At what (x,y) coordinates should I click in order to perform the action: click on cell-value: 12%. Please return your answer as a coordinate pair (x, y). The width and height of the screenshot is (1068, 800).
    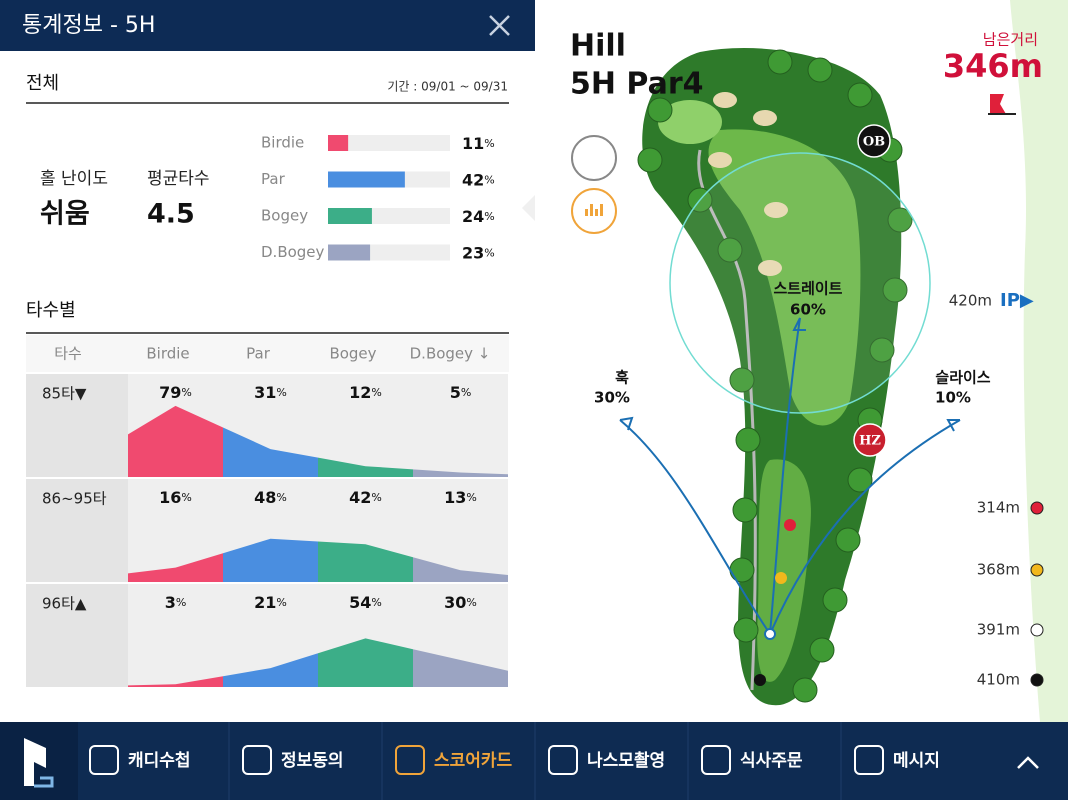
    Looking at the image, I should click on (365, 392).